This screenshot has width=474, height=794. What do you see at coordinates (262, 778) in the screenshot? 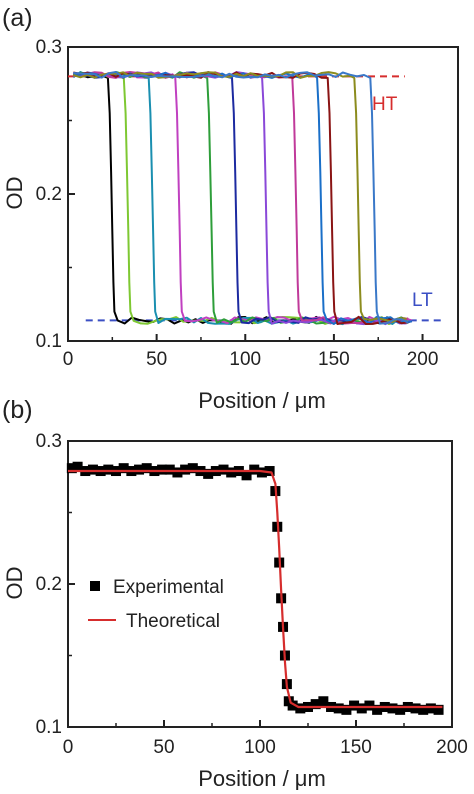
I see `panel-b-xlabel: Position / μm` at bounding box center [262, 778].